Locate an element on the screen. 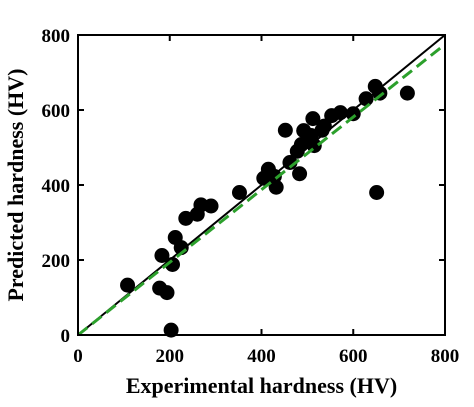 This screenshot has height=407, width=474. x-tick-label: 400 is located at coordinates (261, 356).